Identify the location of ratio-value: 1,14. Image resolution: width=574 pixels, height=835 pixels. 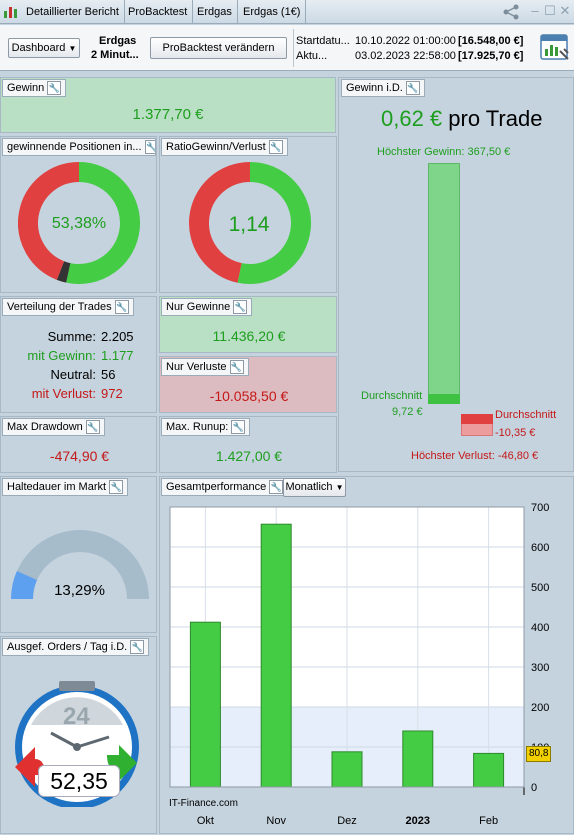
(249, 224).